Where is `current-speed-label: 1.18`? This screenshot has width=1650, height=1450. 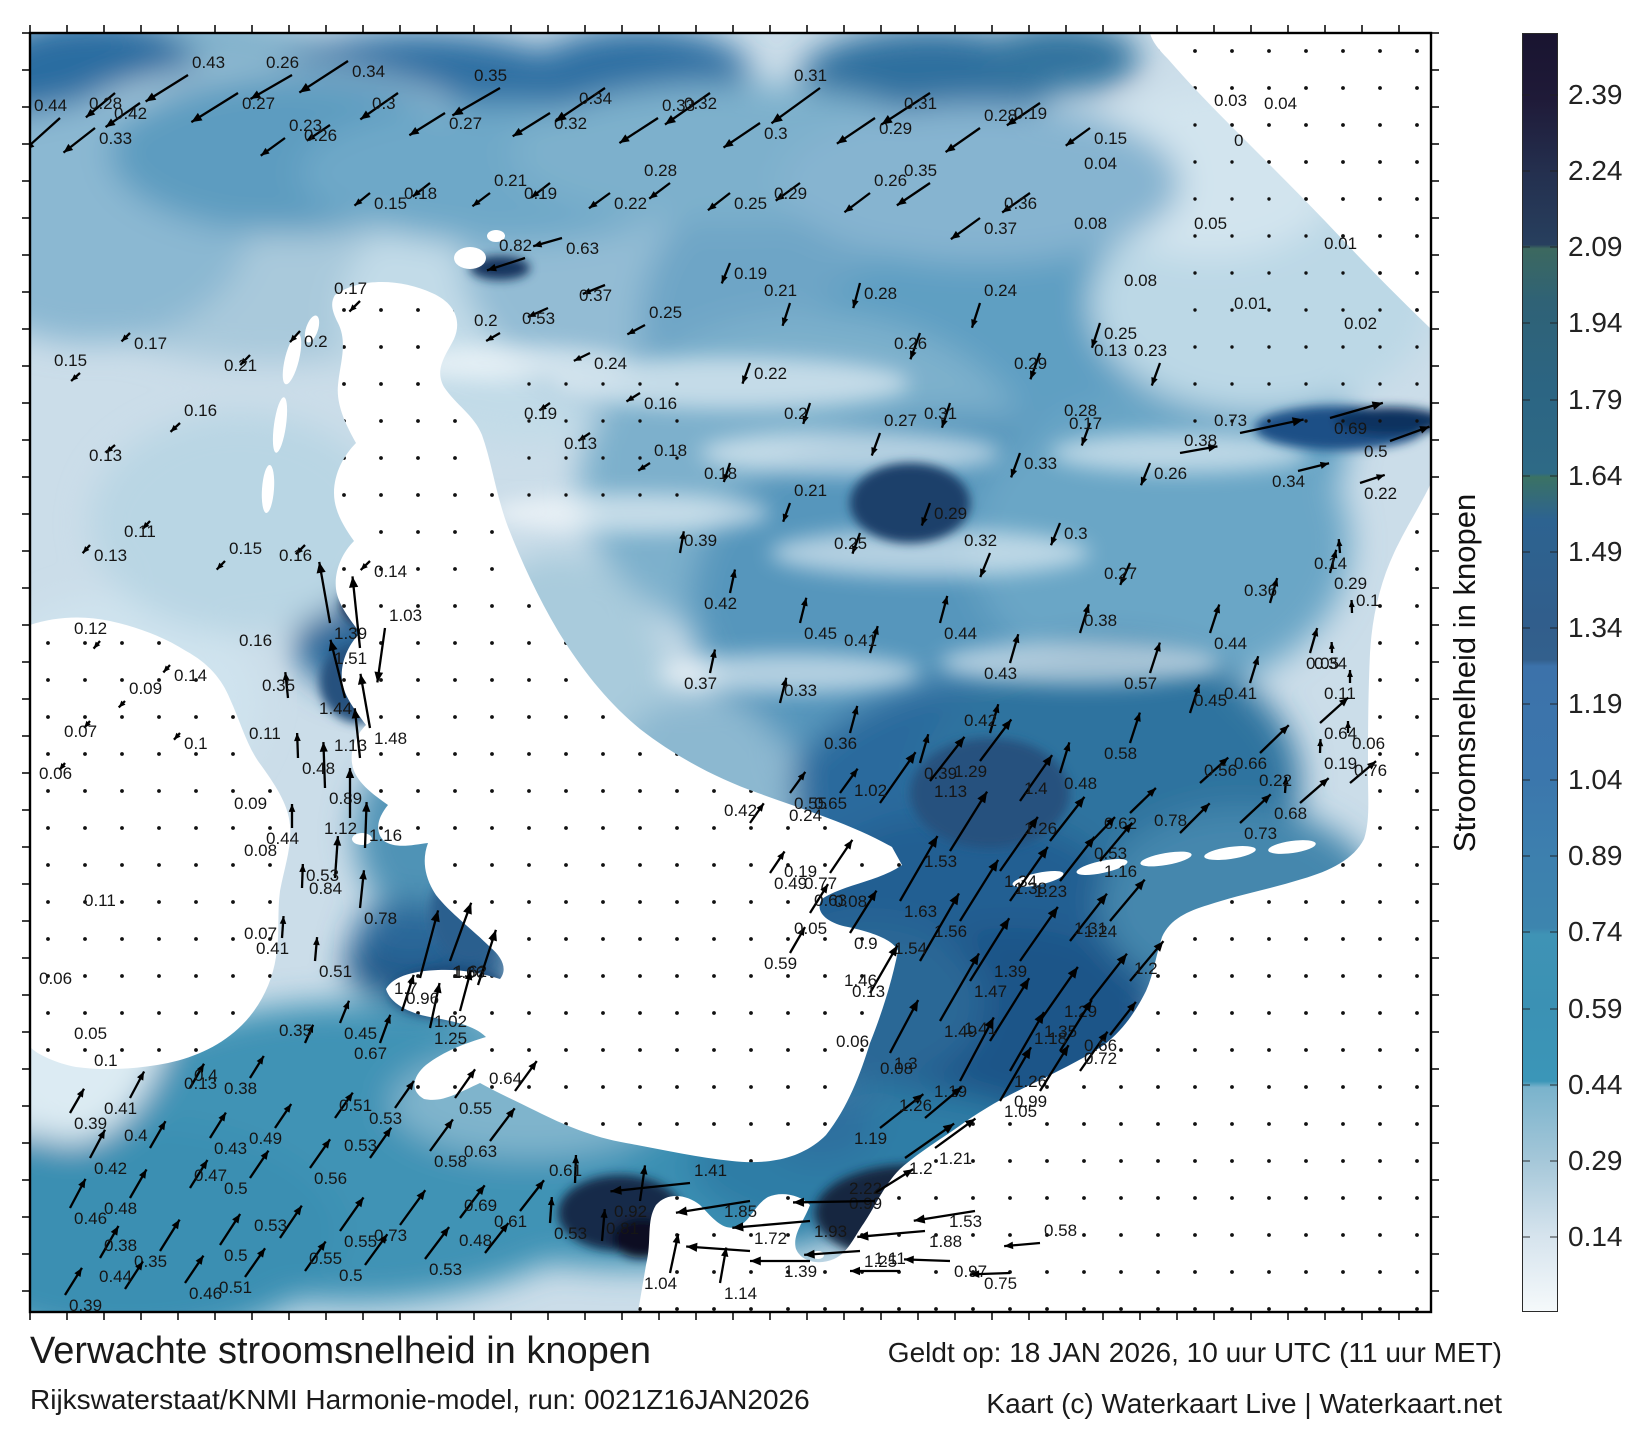 current-speed-label: 1.18 is located at coordinates (1050, 1038).